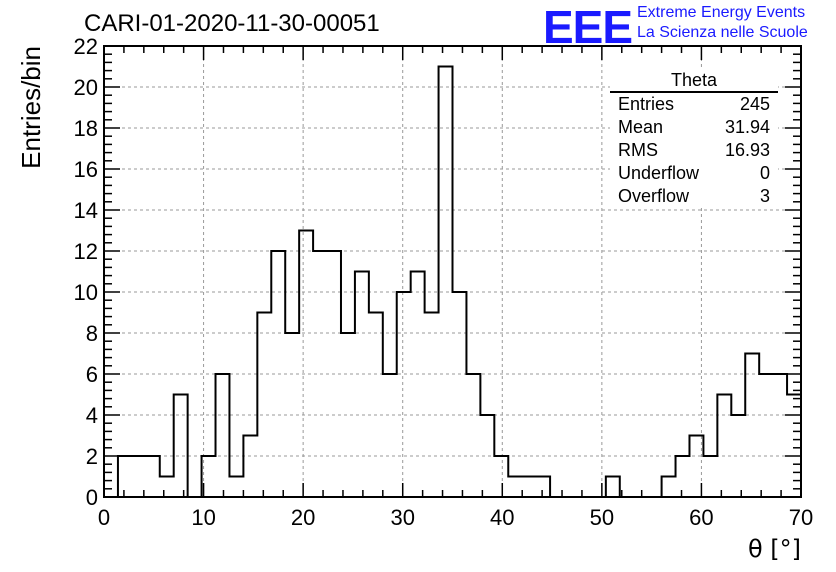 The height and width of the screenshot is (572, 836). What do you see at coordinates (774, 549) in the screenshot?
I see `x-axis-label: θ [°]` at bounding box center [774, 549].